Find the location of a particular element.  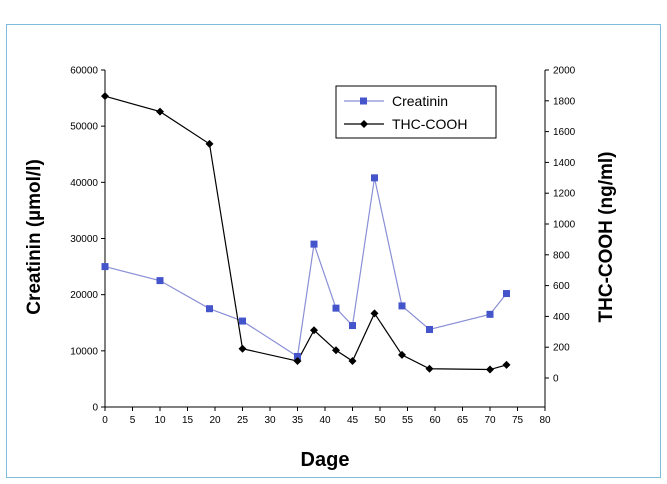

x-tick-label: 75 is located at coordinates (518, 420).